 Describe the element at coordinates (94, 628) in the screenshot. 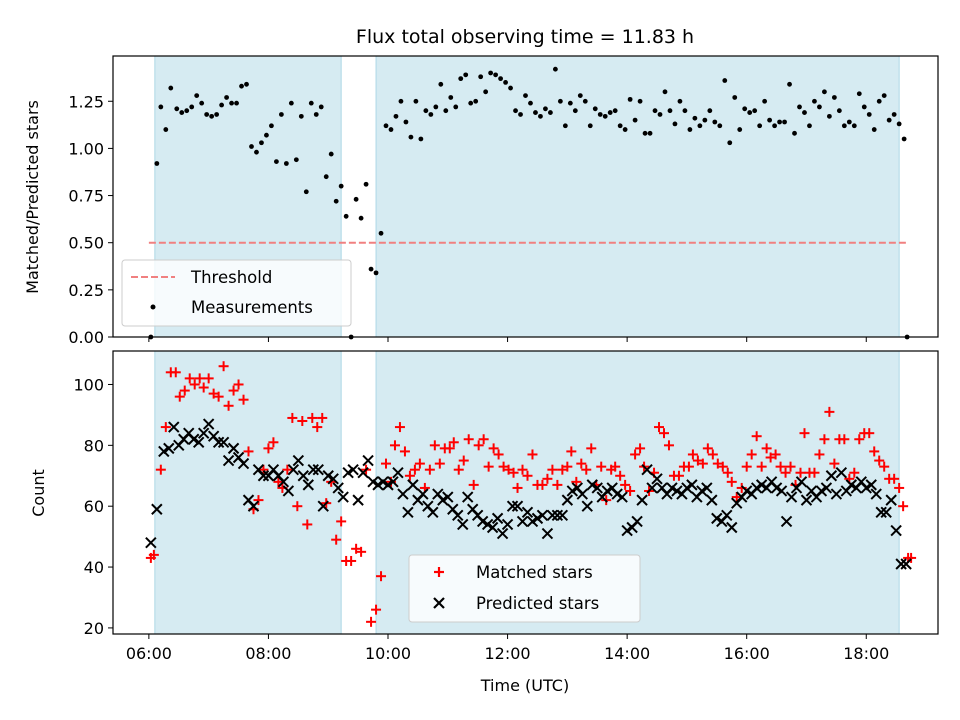

I see `bottom-y-tick-label: 20` at that location.